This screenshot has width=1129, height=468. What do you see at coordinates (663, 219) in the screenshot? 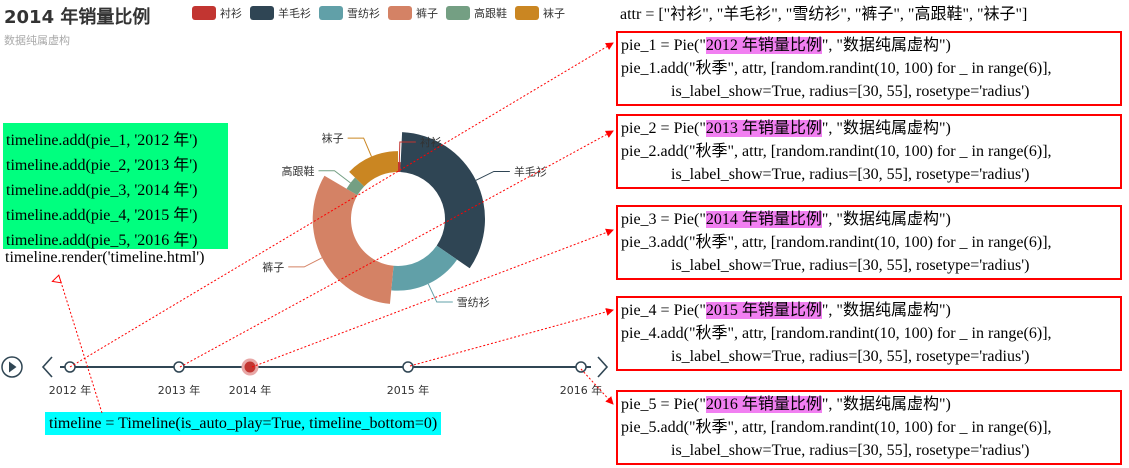
I see `code-text: pie_3 = Pie("` at bounding box center [663, 219].